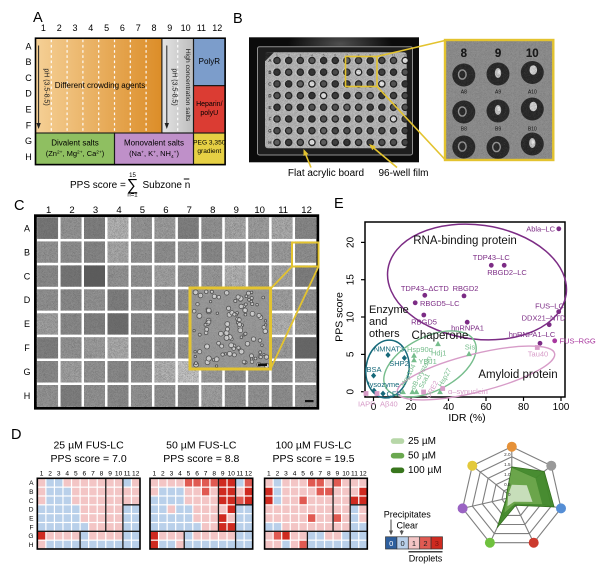  Describe the element at coordinates (498, 93) in the screenshot. I see `svg-text: A9` at that location.